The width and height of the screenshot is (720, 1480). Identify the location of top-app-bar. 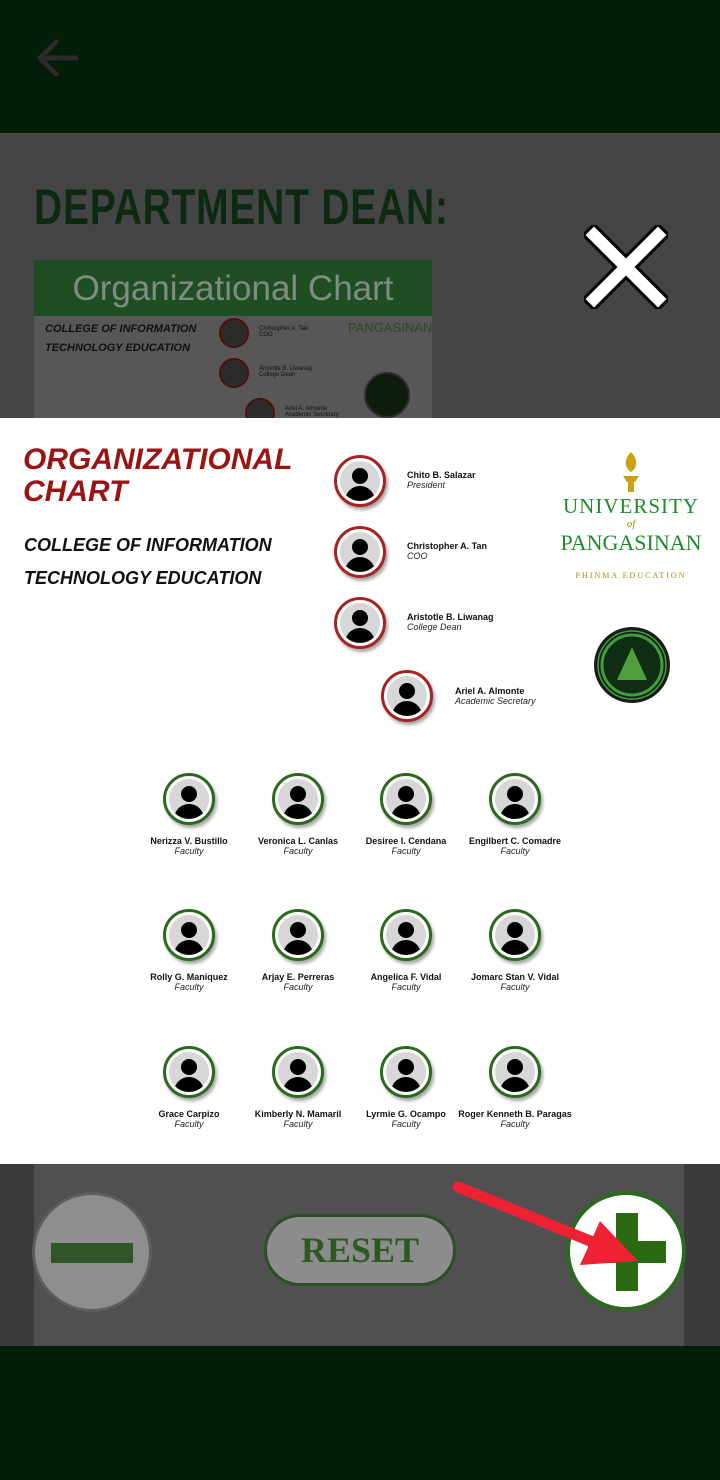
(360, 66).